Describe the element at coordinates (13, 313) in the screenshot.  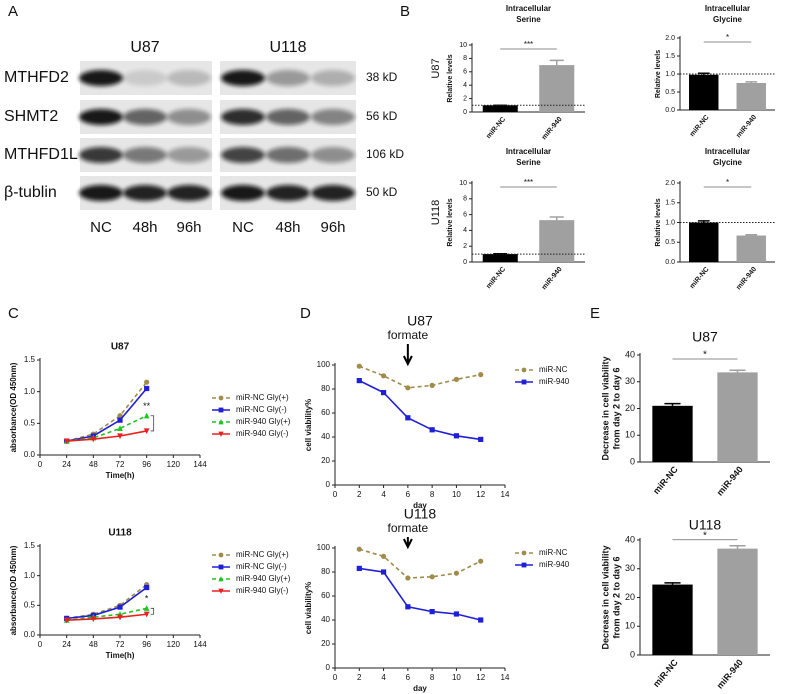
I see `panel-label: C` at that location.